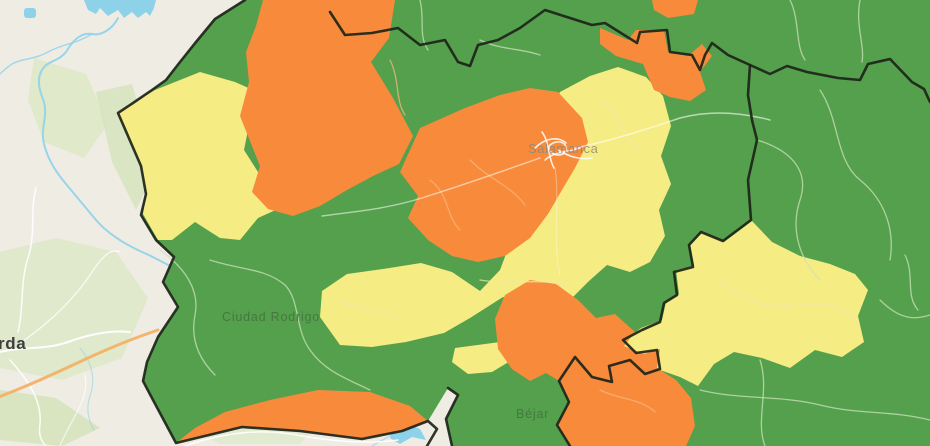  I want to click on border-north, so click(629, 56).